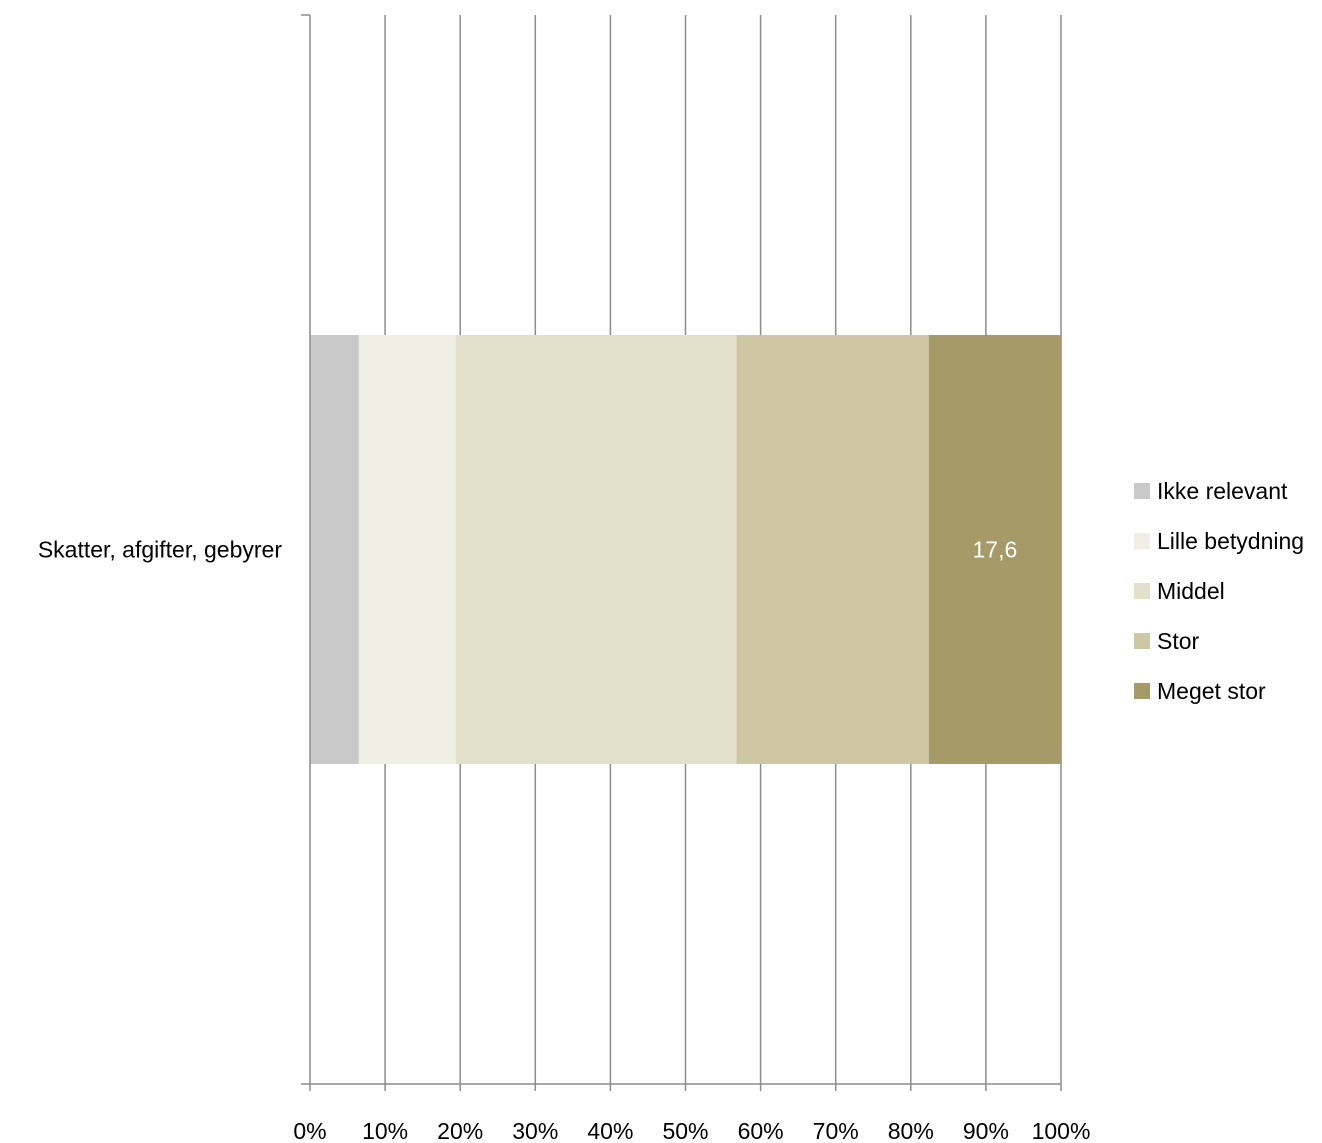 This screenshot has width=1322, height=1143. Describe the element at coordinates (1222, 490) in the screenshot. I see `legend-label: Ikke relevant` at that location.